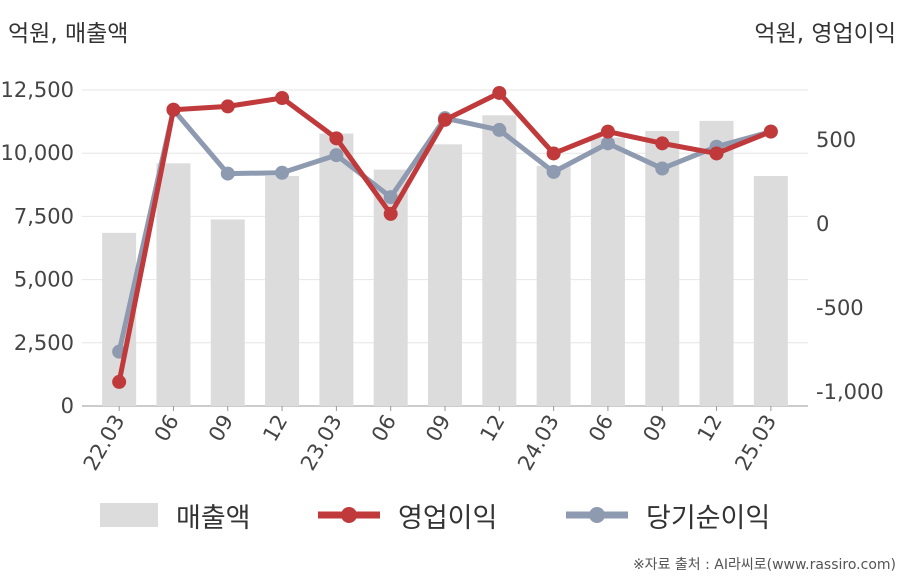 This screenshot has width=908, height=580. I want to click on left-tick-label: 0, so click(67, 406).